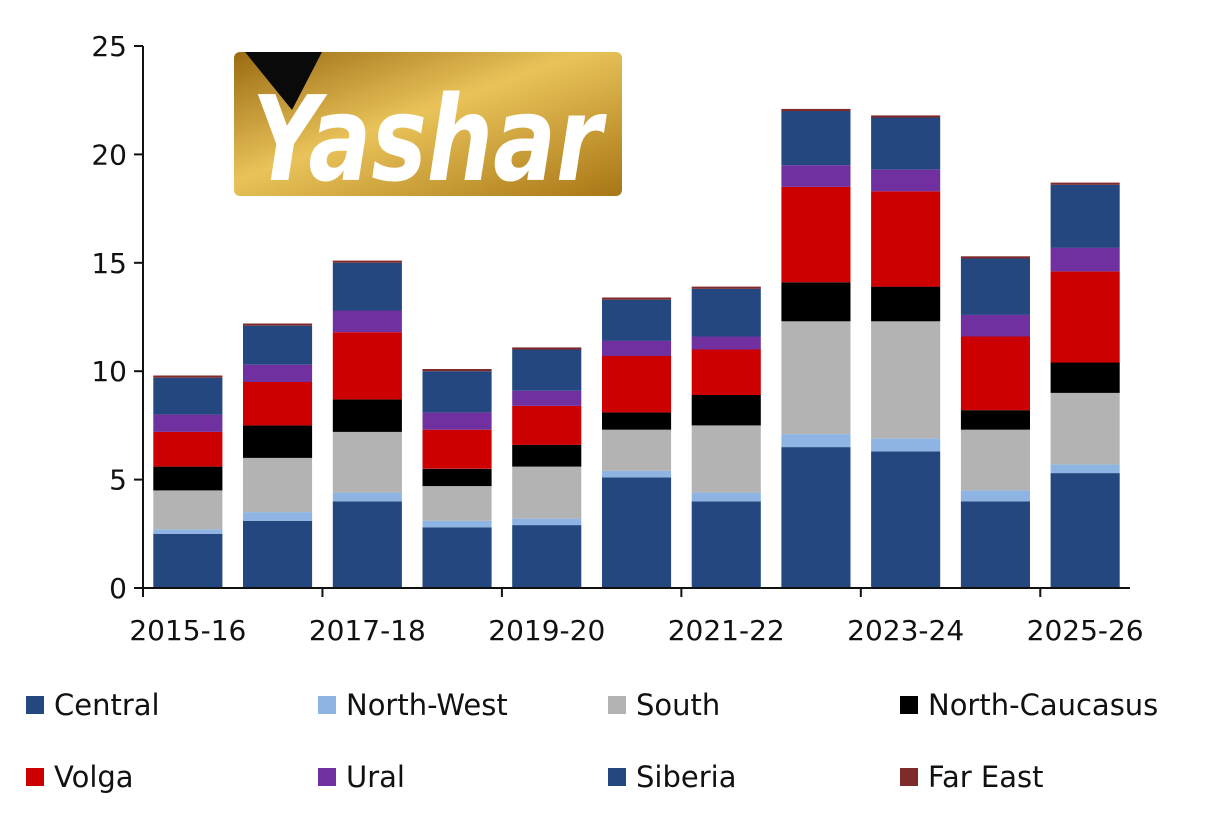  I want to click on y-tick-label-20: 20, so click(109, 154).